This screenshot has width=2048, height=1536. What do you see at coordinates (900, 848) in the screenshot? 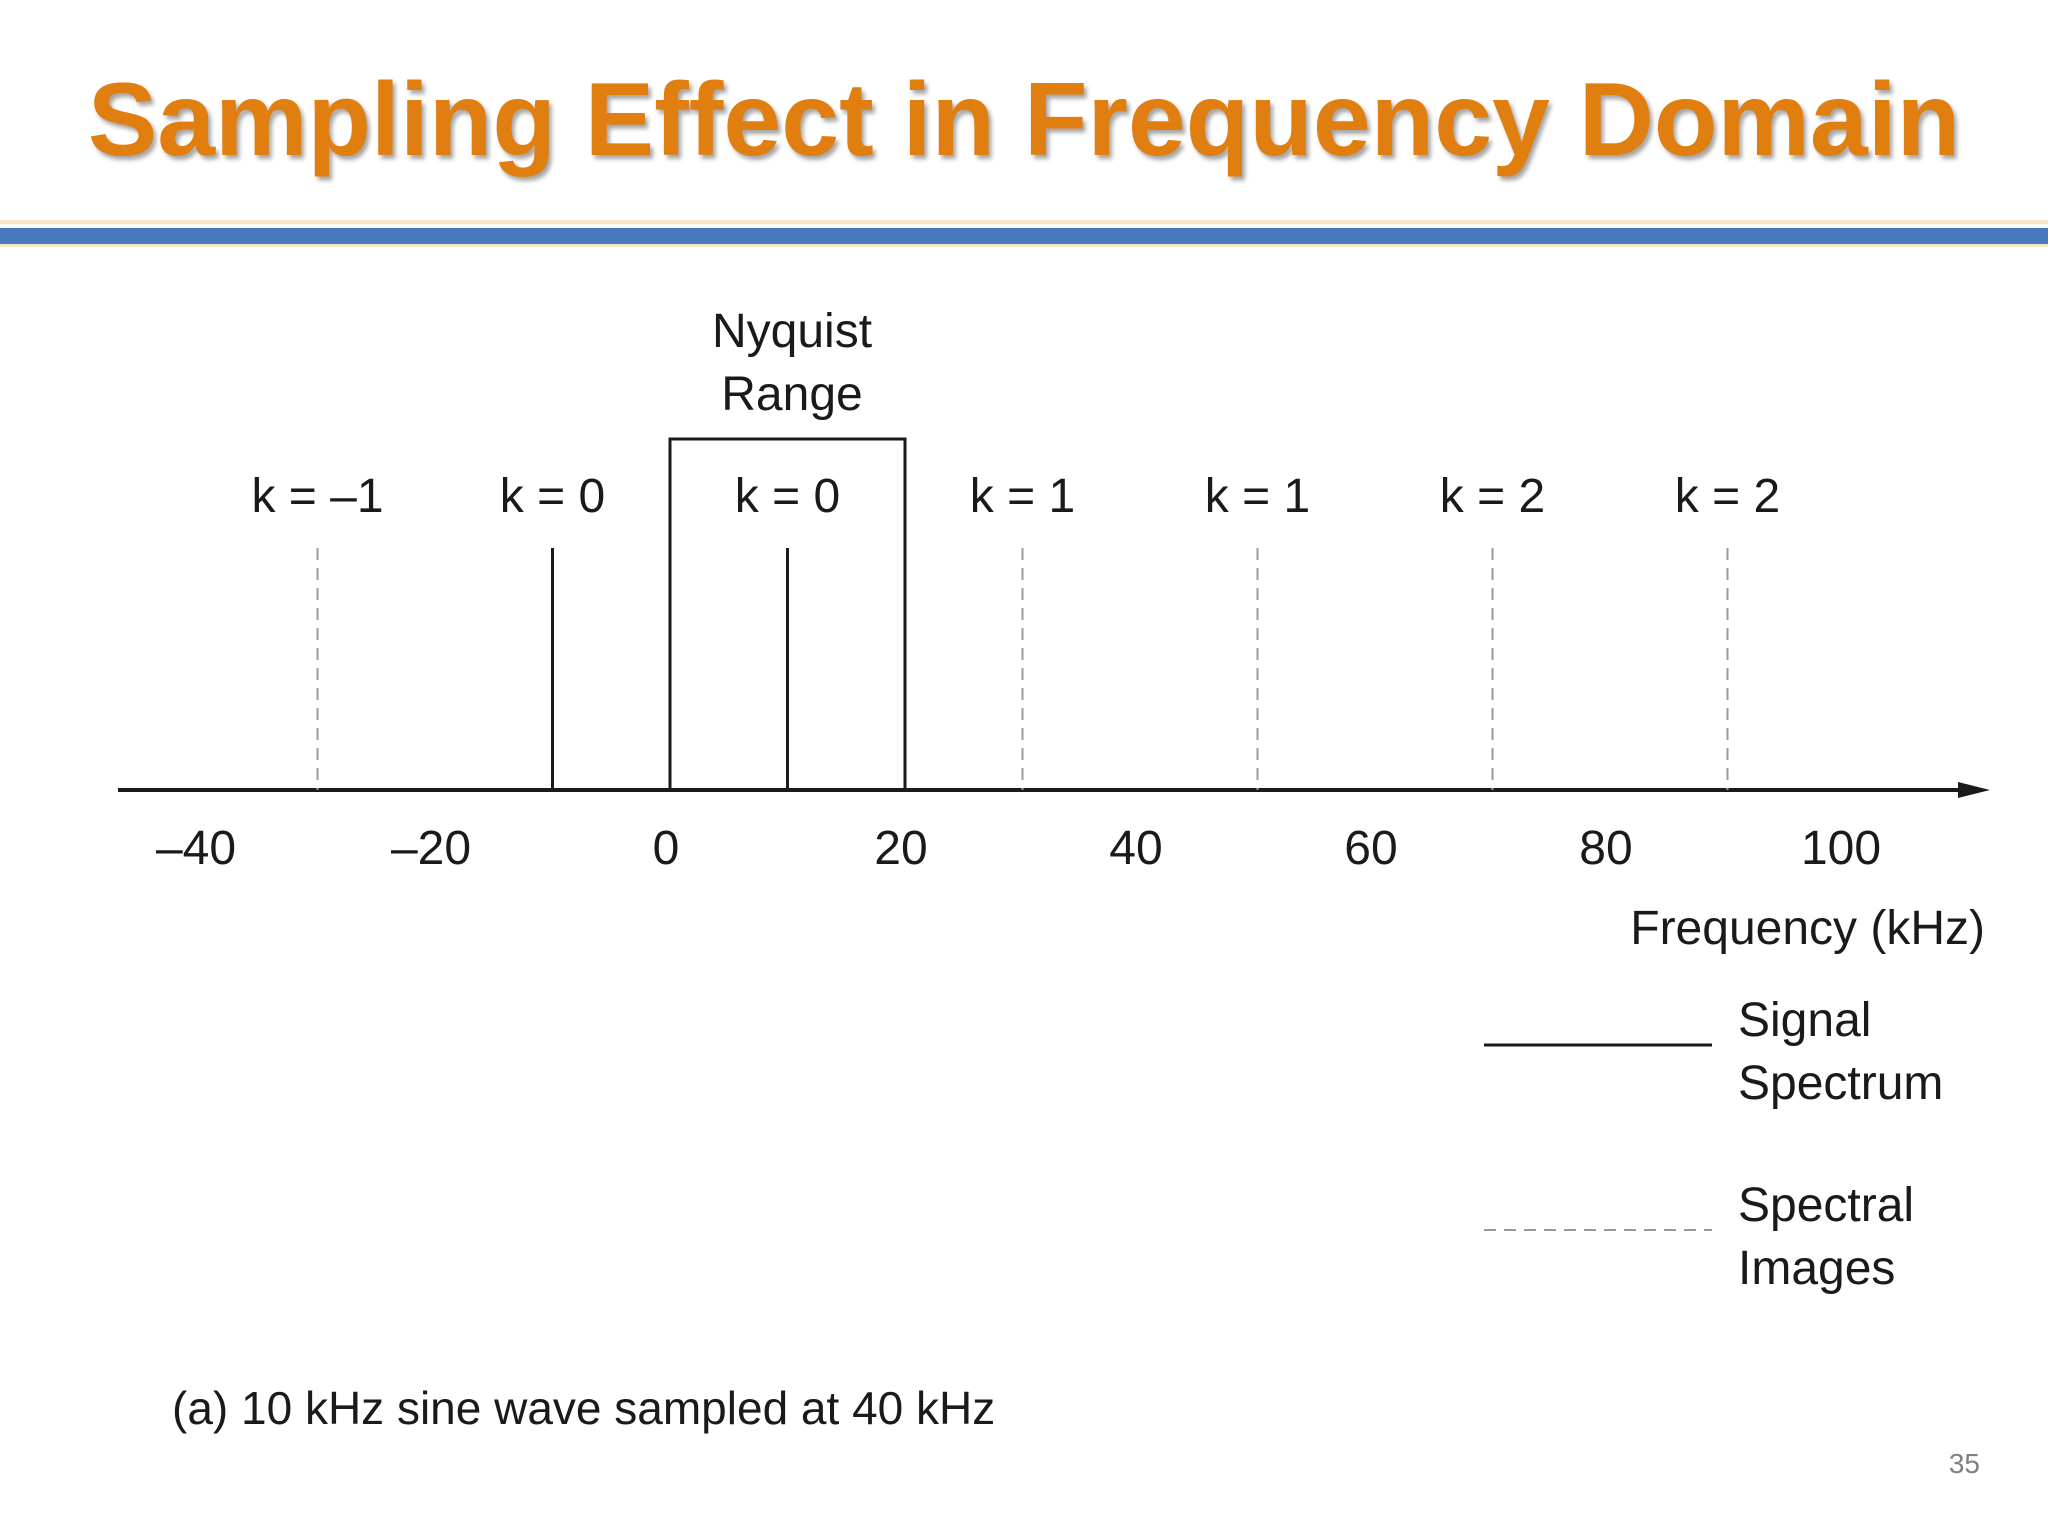
I see `axis-tick-label: 20` at bounding box center [900, 848].